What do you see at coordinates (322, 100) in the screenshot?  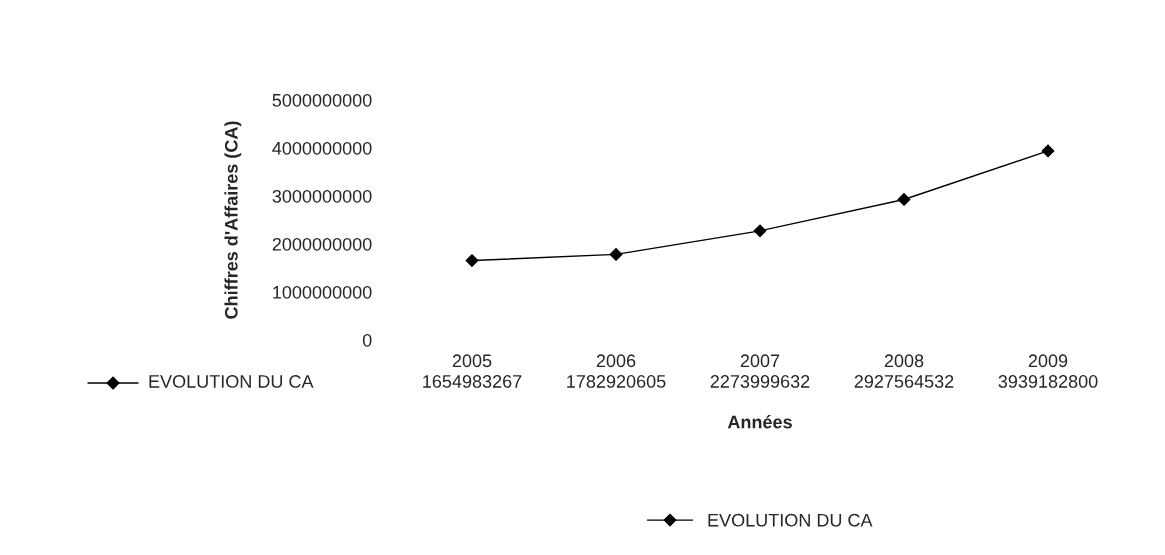 I see `y-tick-label: 5000000000` at bounding box center [322, 100].